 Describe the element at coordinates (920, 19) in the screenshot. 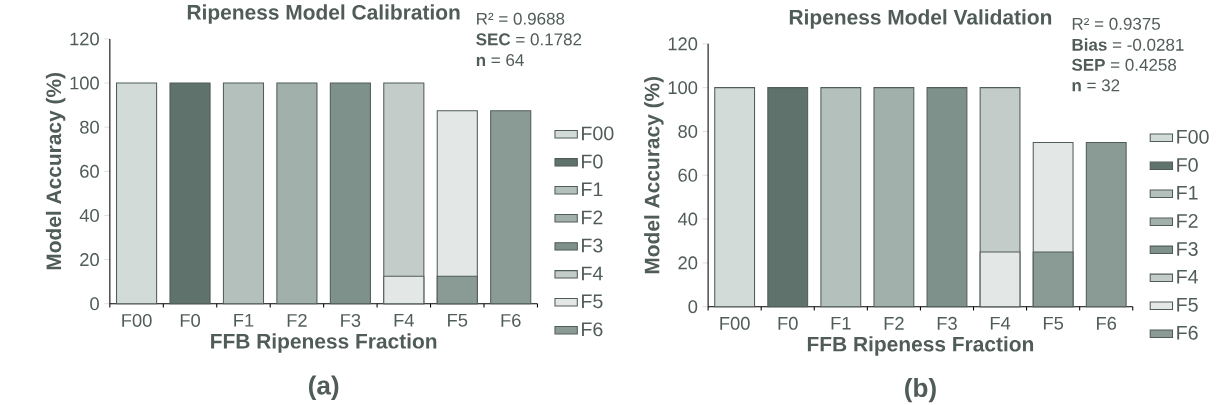

I see `chart-title: Ripeness Model Validation` at that location.